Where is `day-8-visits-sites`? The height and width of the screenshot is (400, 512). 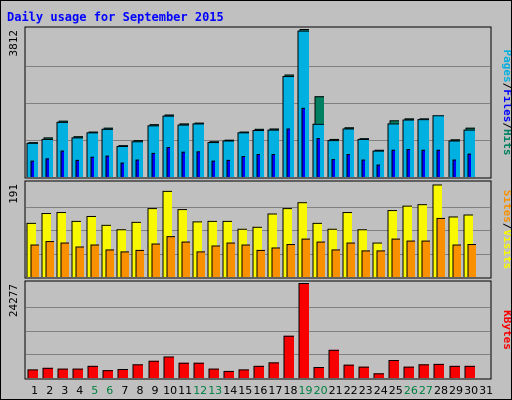 day-8-visits-sites is located at coordinates (137, 249).